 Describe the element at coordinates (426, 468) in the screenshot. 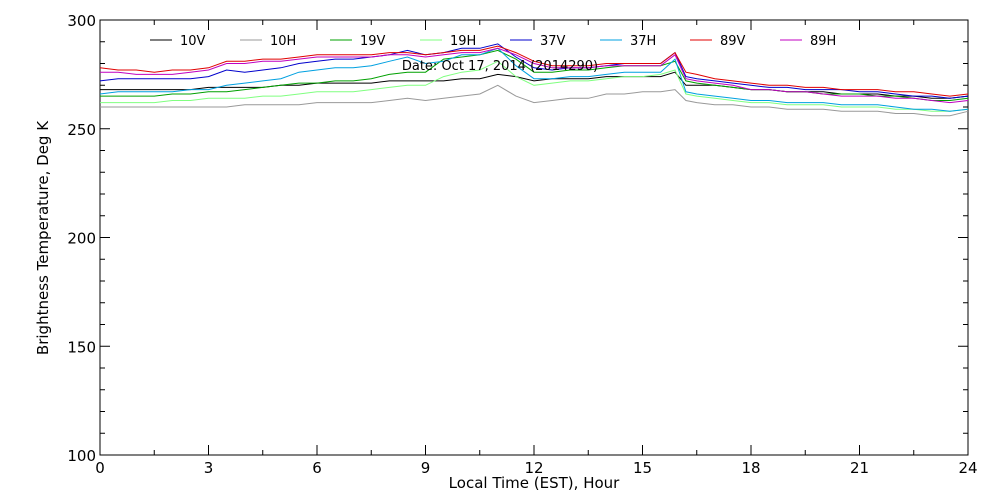

I see `x-tick-label: 9` at that location.